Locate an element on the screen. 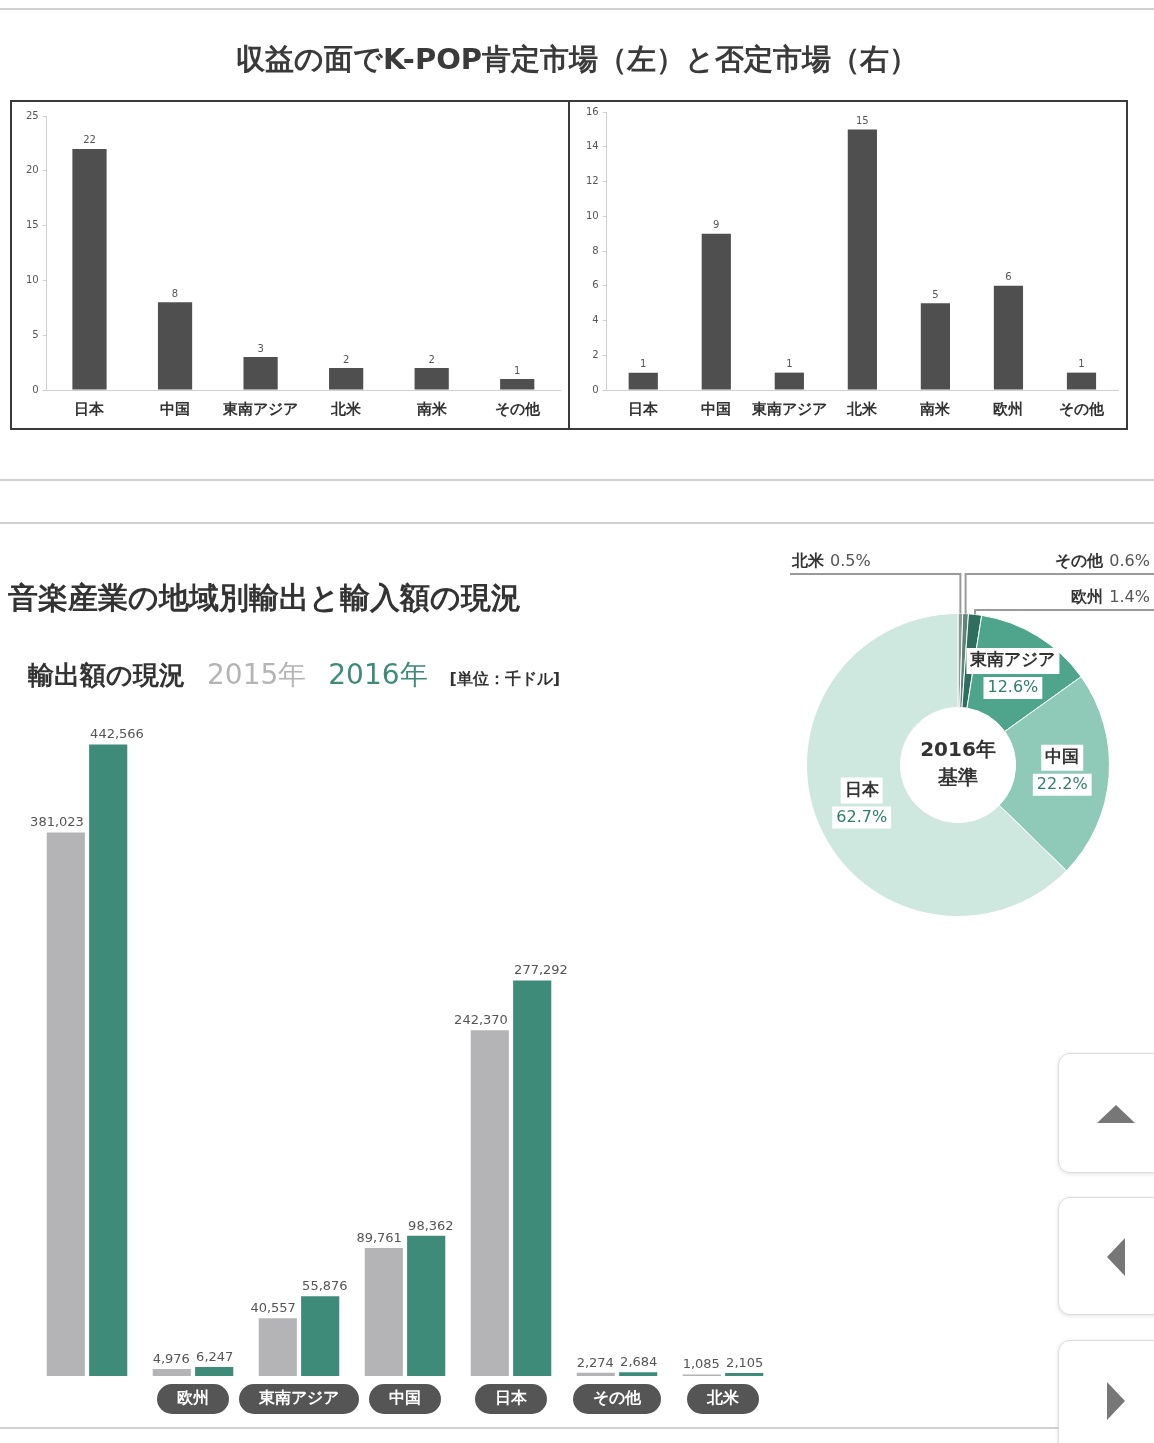 The image size is (1154, 1443). text: 2016年基準 is located at coordinates (958, 763).